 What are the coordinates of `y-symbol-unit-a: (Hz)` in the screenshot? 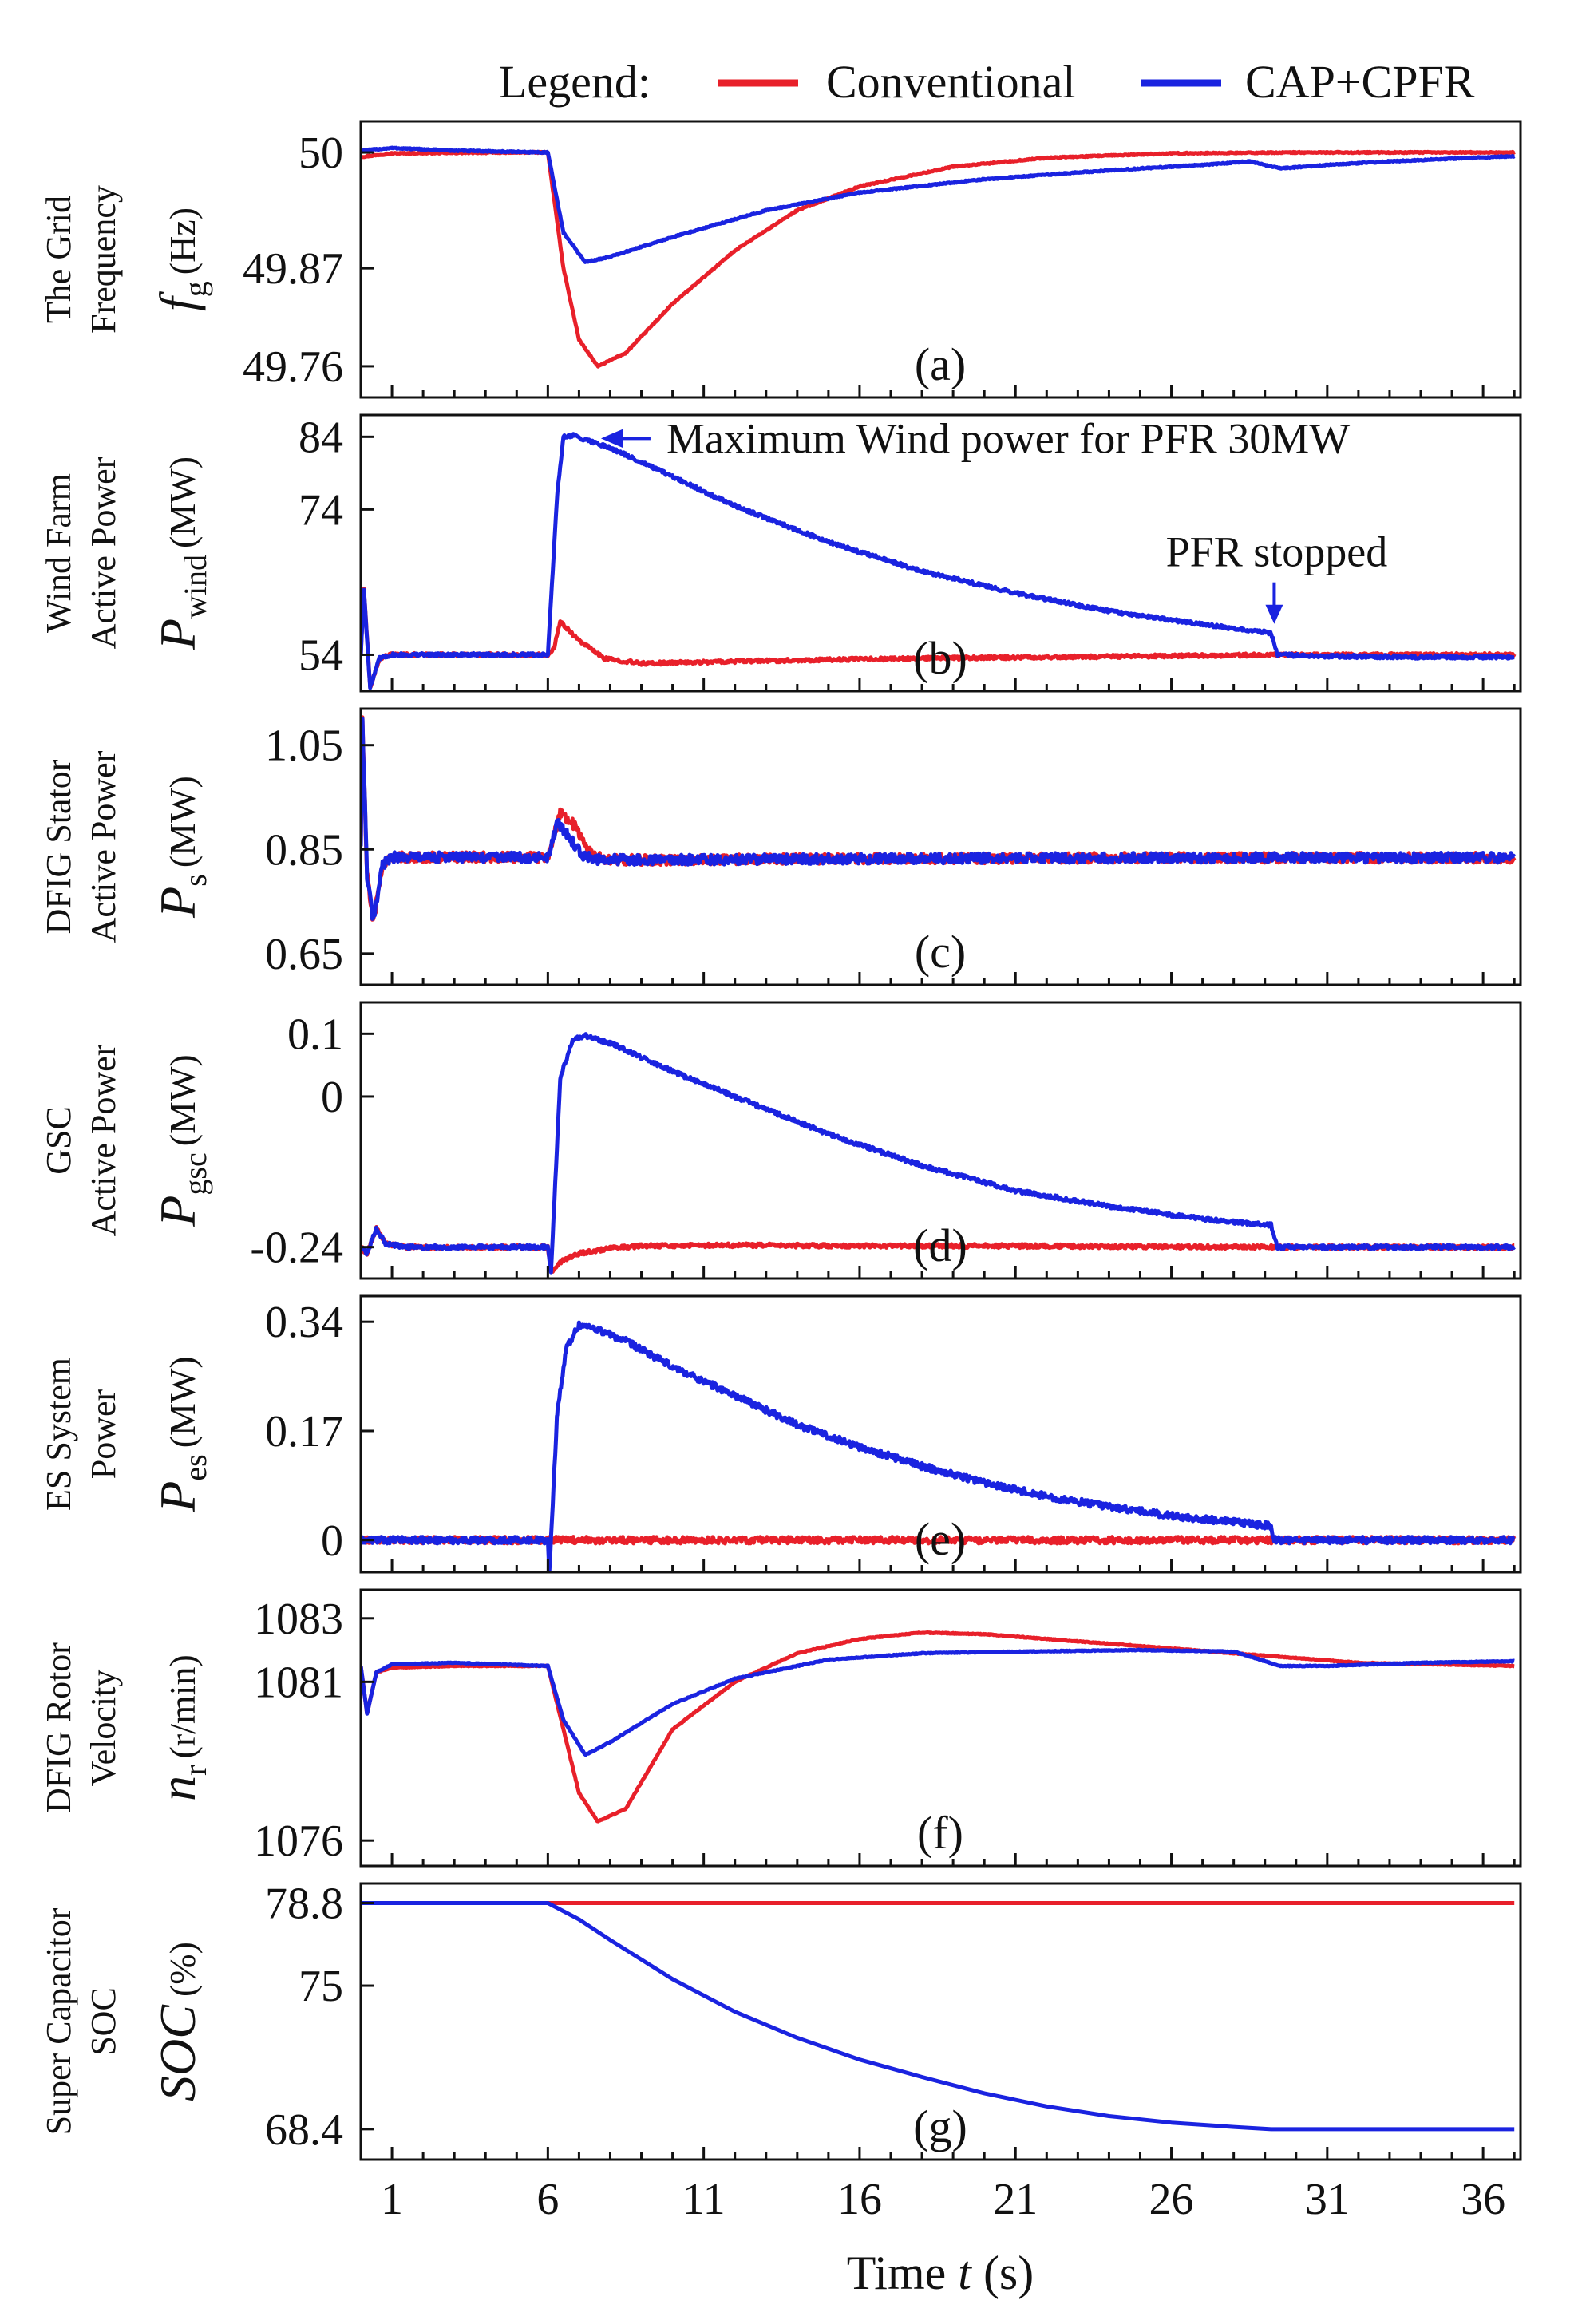 It's located at (182, 241).